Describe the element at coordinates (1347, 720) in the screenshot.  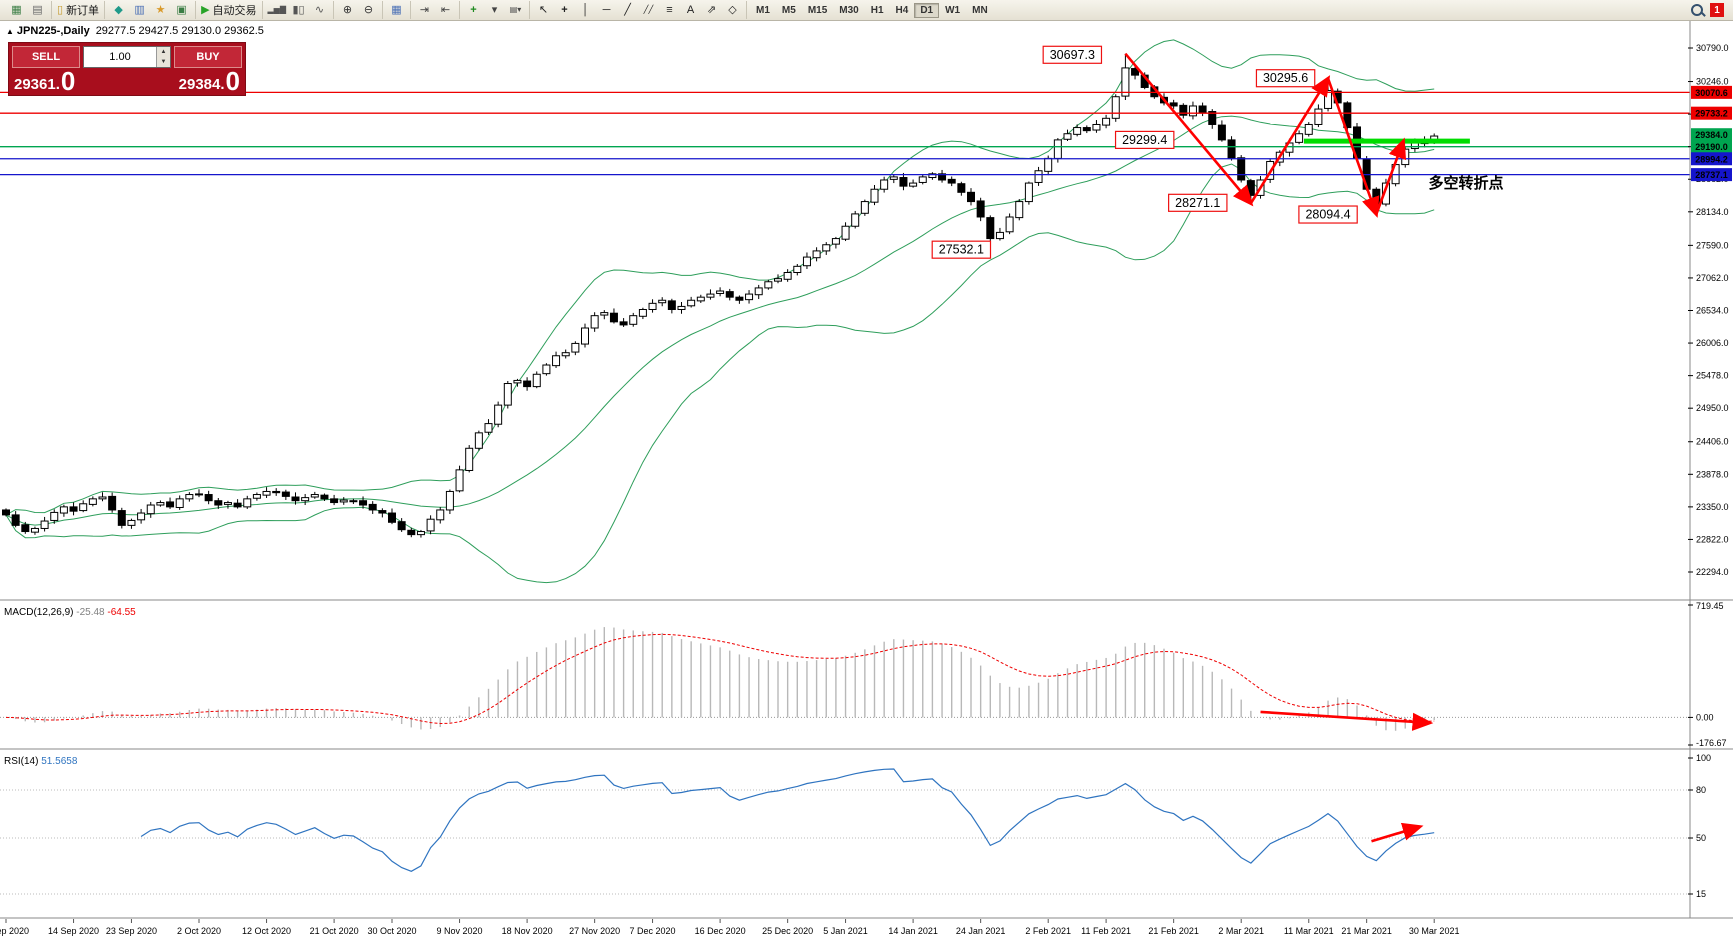
I see `macd-red-arrow` at that location.